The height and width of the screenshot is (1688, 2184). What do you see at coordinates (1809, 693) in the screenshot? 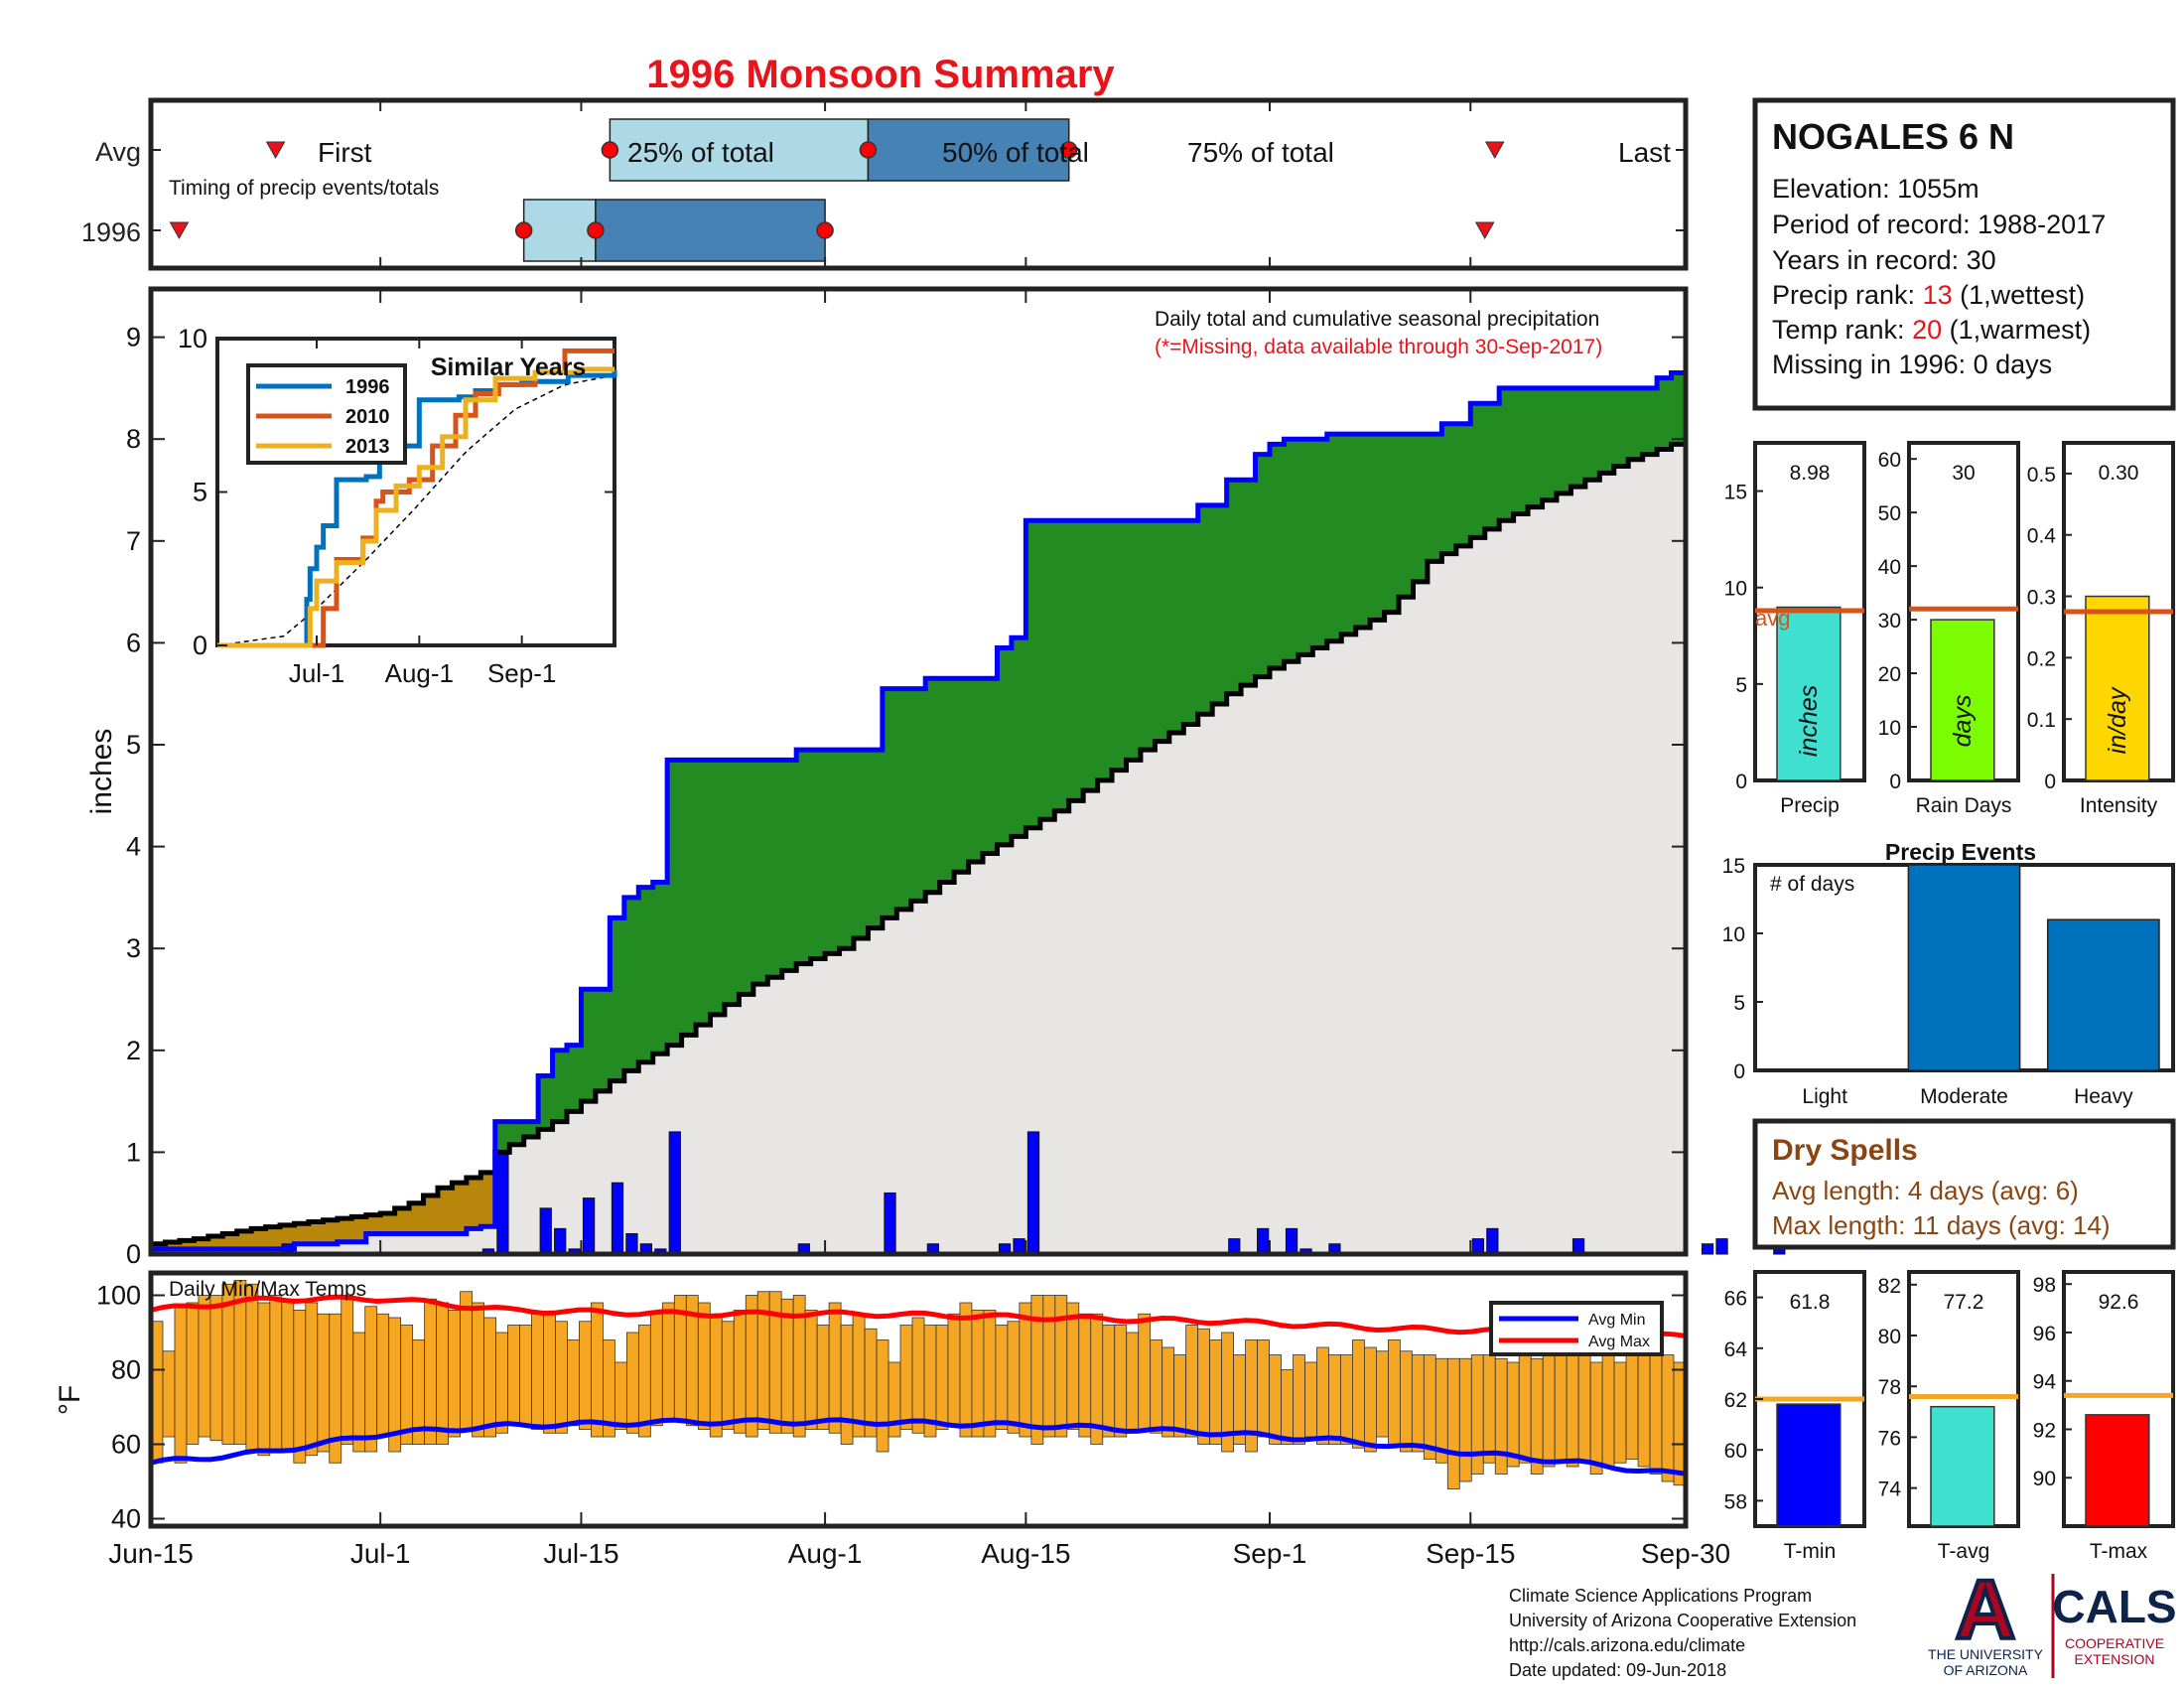
I see `precip-stat-bar` at bounding box center [1809, 693].